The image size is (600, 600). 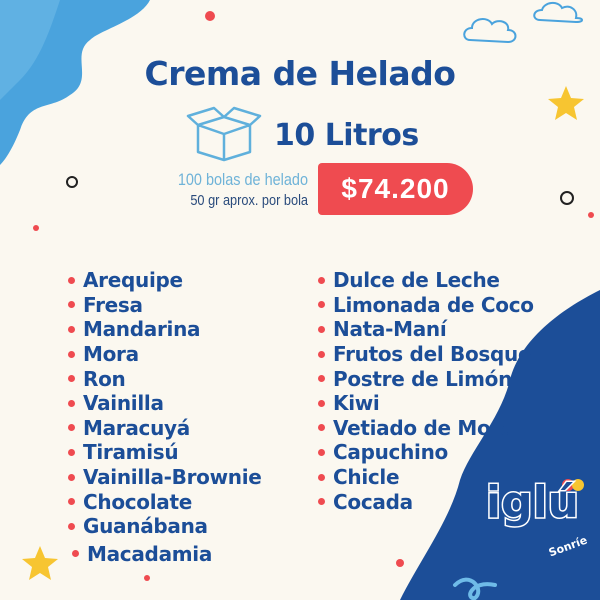 What do you see at coordinates (346, 135) in the screenshot?
I see `volume-label: 10 Litros` at bounding box center [346, 135].